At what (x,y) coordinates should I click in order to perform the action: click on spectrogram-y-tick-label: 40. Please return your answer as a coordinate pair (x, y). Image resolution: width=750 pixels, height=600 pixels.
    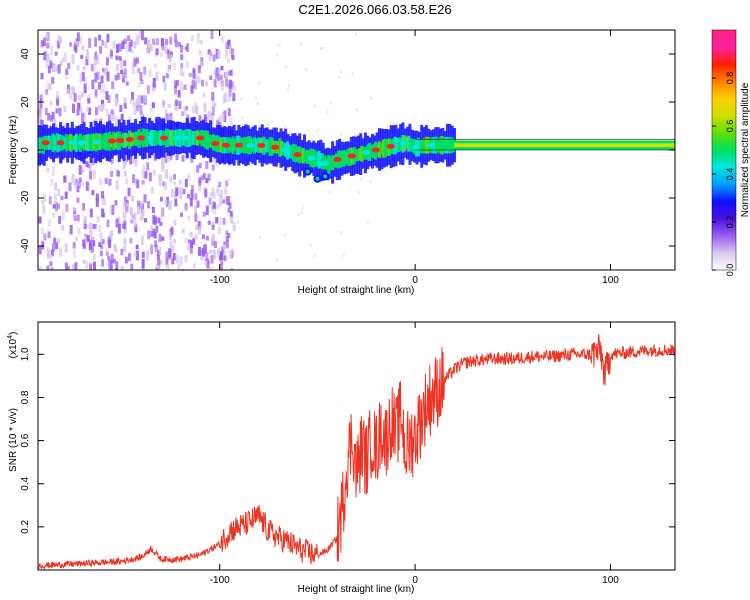
    Looking at the image, I should click on (25, 54).